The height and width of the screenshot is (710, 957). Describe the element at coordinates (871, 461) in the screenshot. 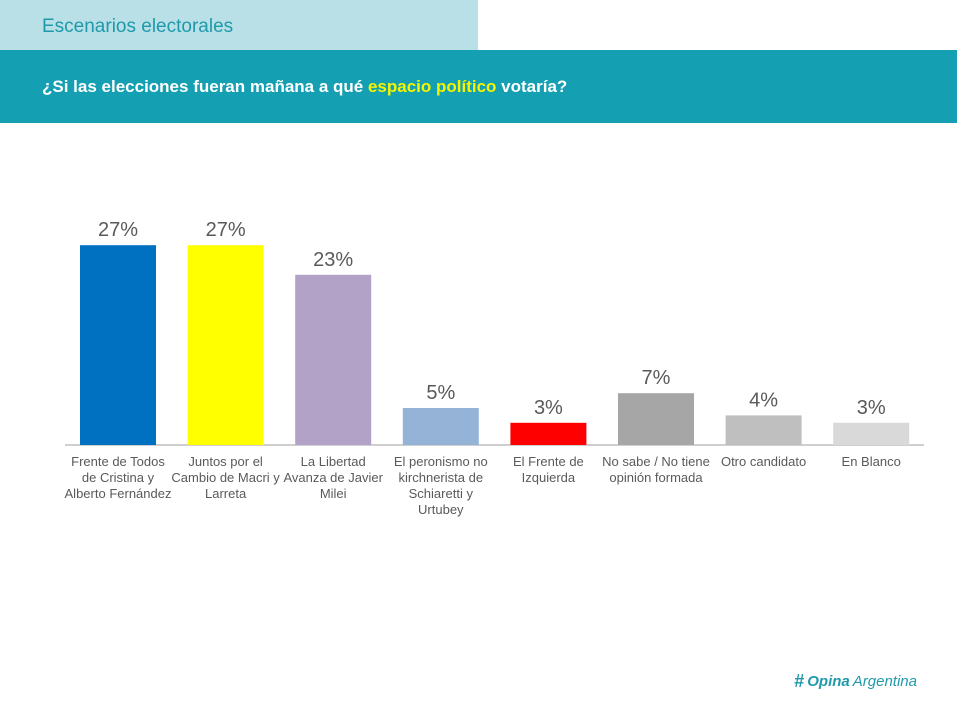

I see `category-label: En Blanco` at that location.